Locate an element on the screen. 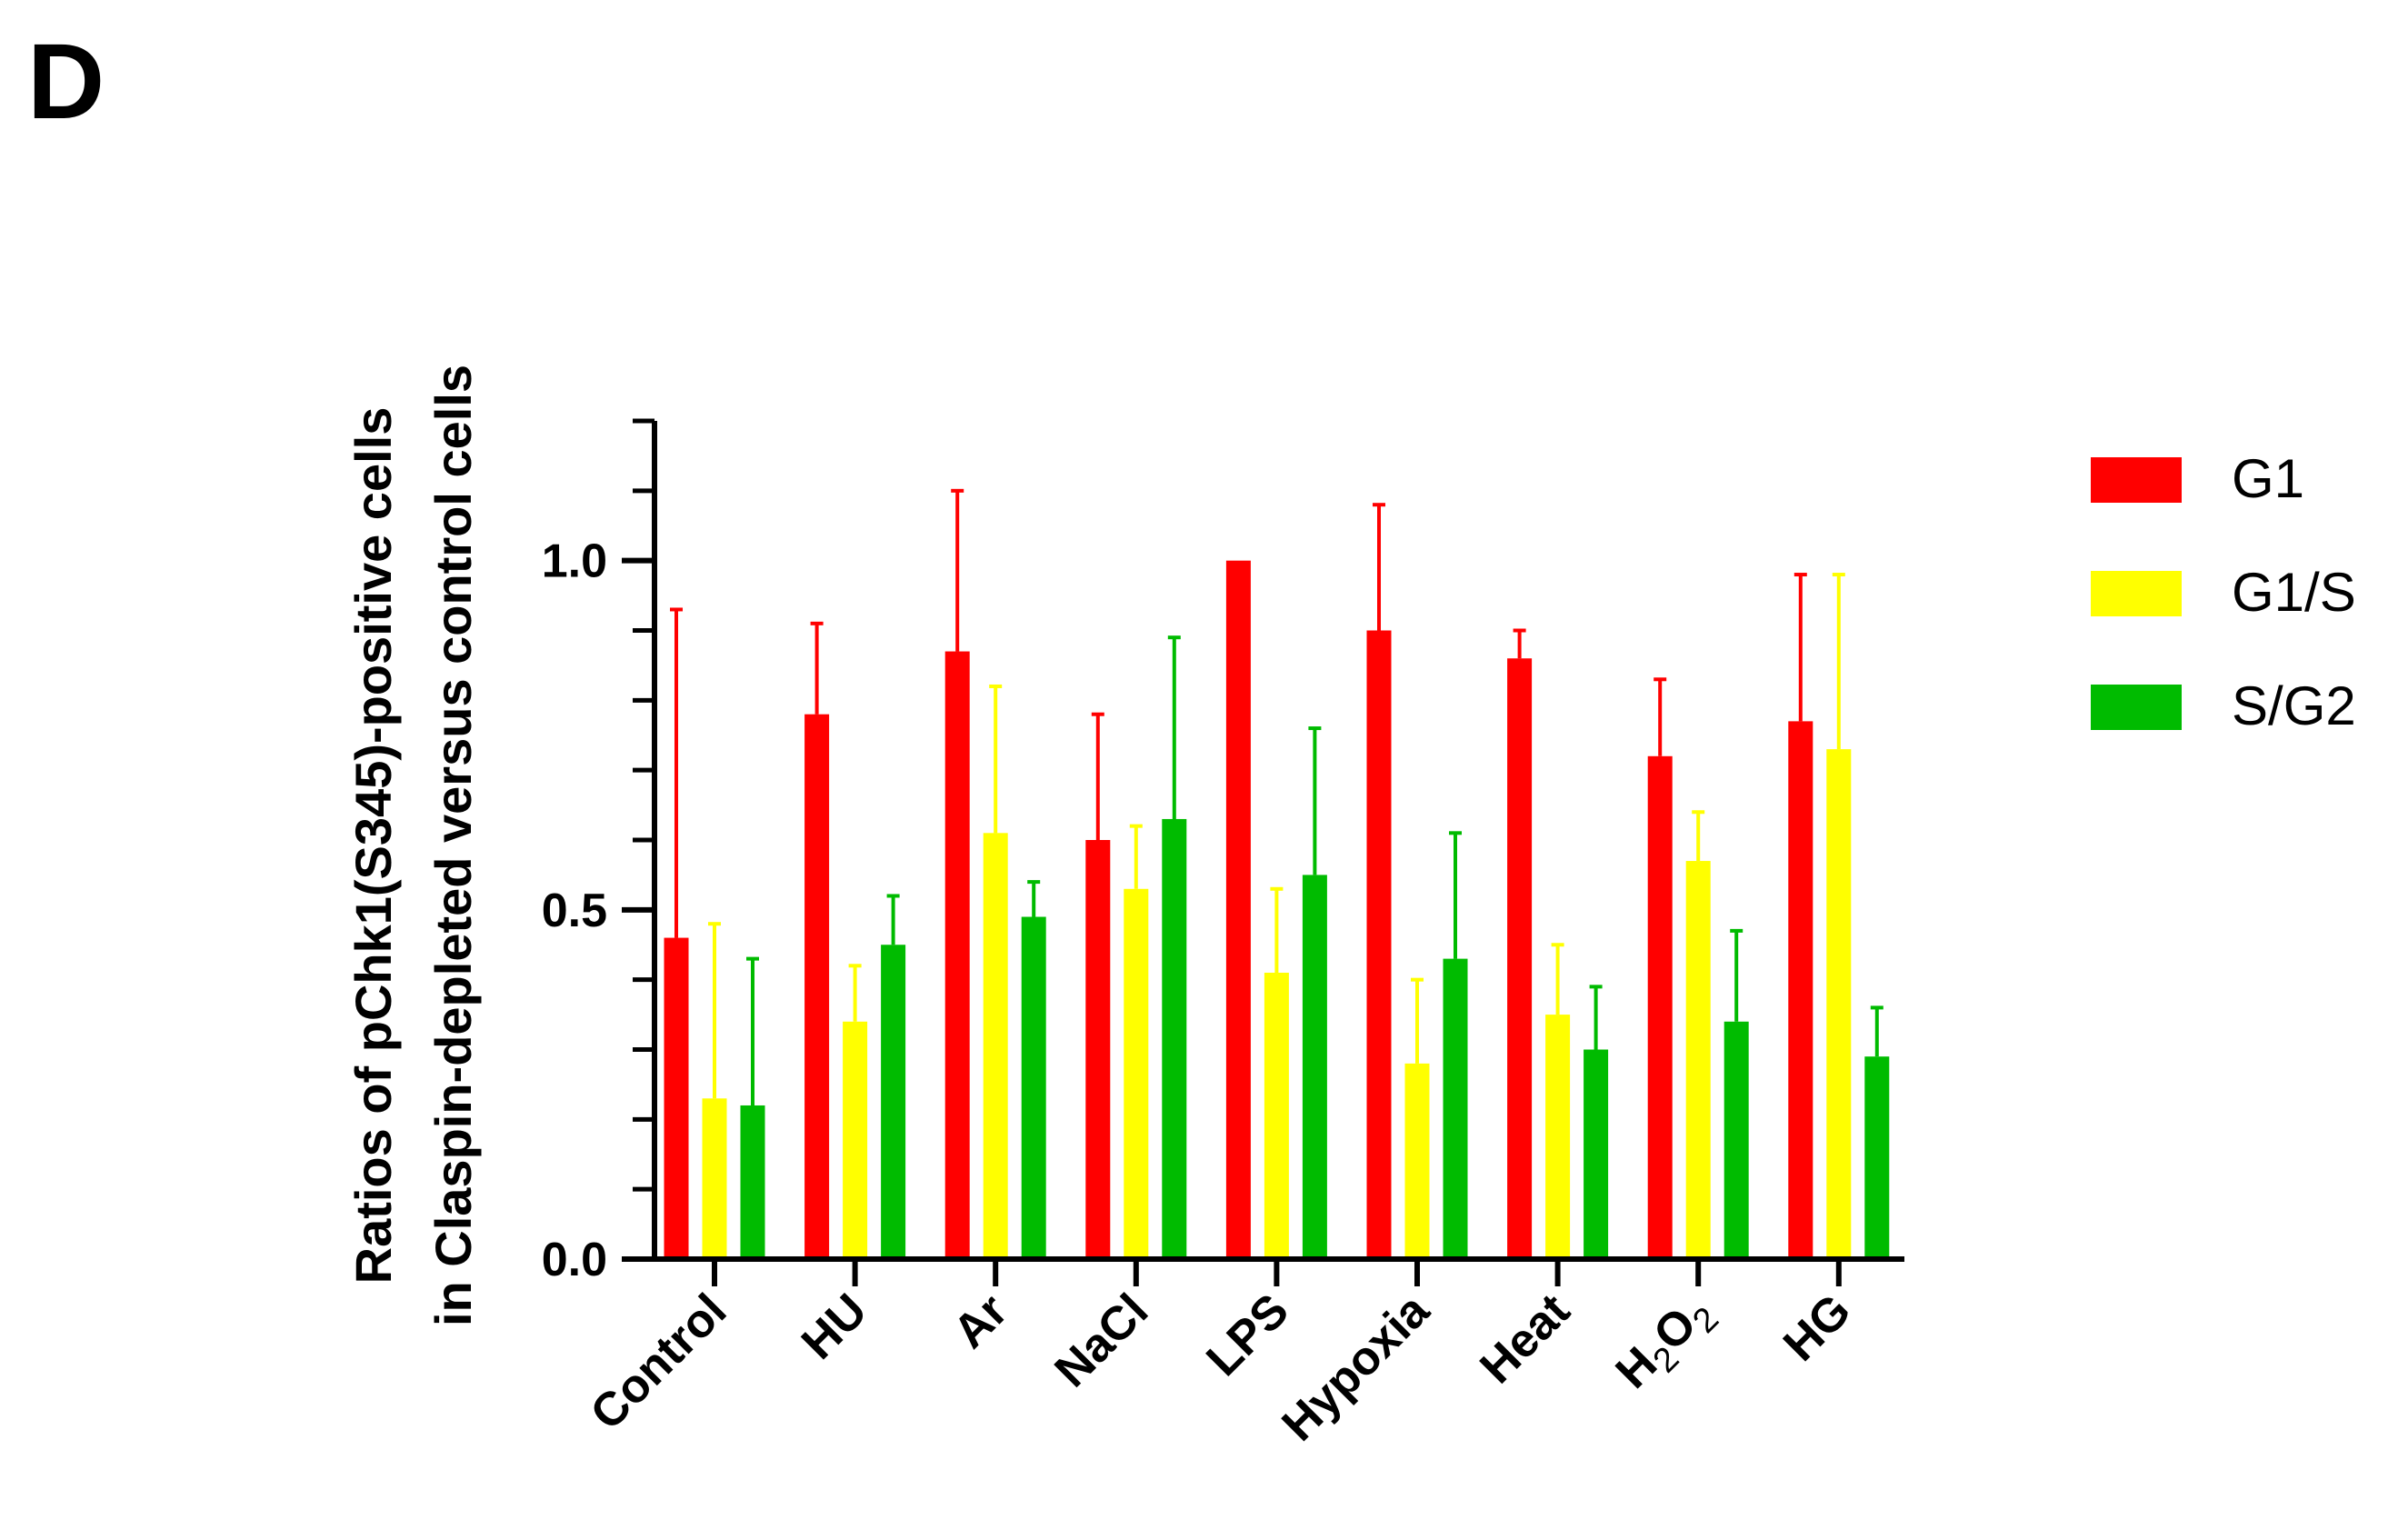 The image size is (2408, 1540). bar-G1-S-NaCl is located at coordinates (1136, 1073).